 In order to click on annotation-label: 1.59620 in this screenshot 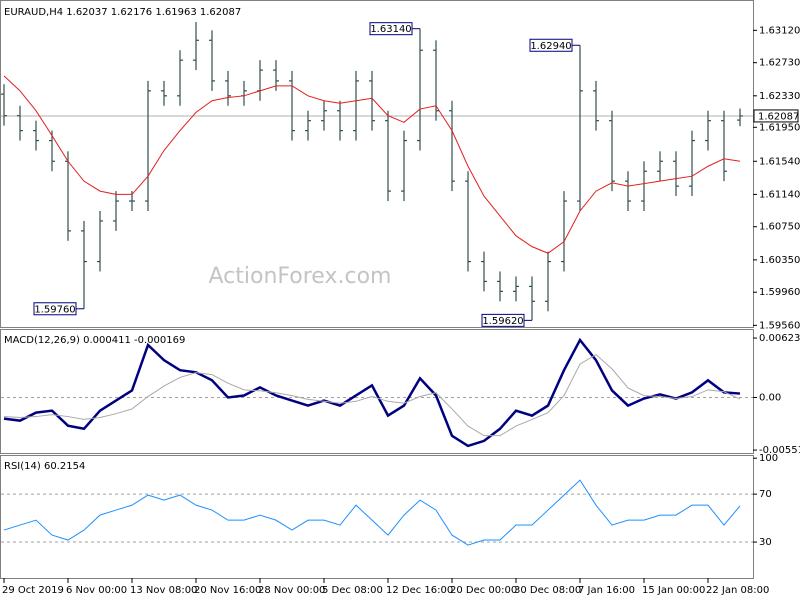, I will do `click(502, 321)`.